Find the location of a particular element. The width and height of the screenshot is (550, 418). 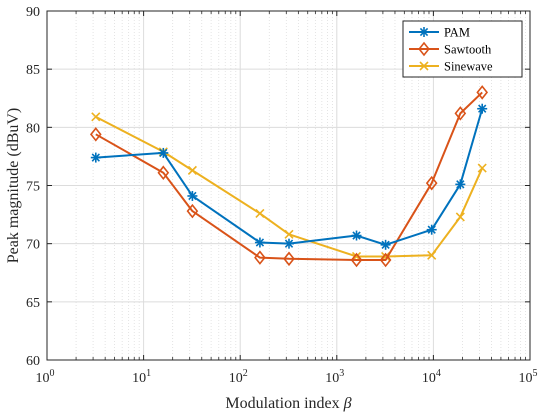

x-axis-label-symbol: β is located at coordinates (347, 403).